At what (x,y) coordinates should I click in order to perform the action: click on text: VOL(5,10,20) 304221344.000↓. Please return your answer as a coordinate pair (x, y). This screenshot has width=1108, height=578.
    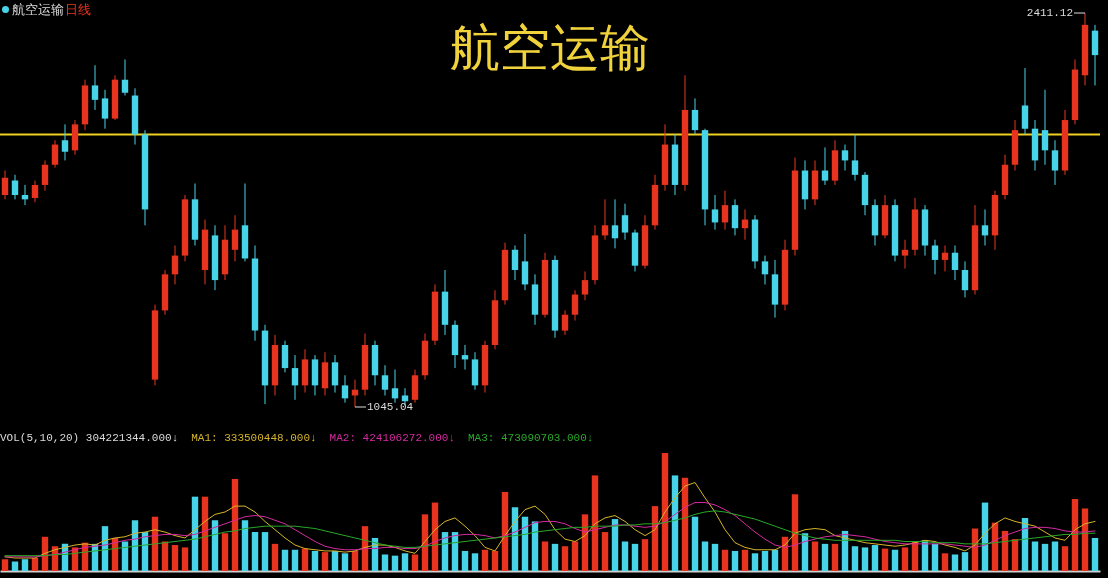
    Looking at the image, I should click on (89, 438).